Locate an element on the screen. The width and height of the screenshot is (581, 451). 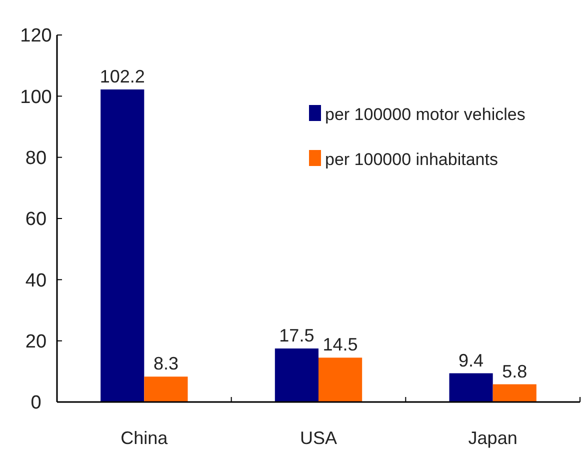
y-tick-label: 60 is located at coordinates (36, 219).